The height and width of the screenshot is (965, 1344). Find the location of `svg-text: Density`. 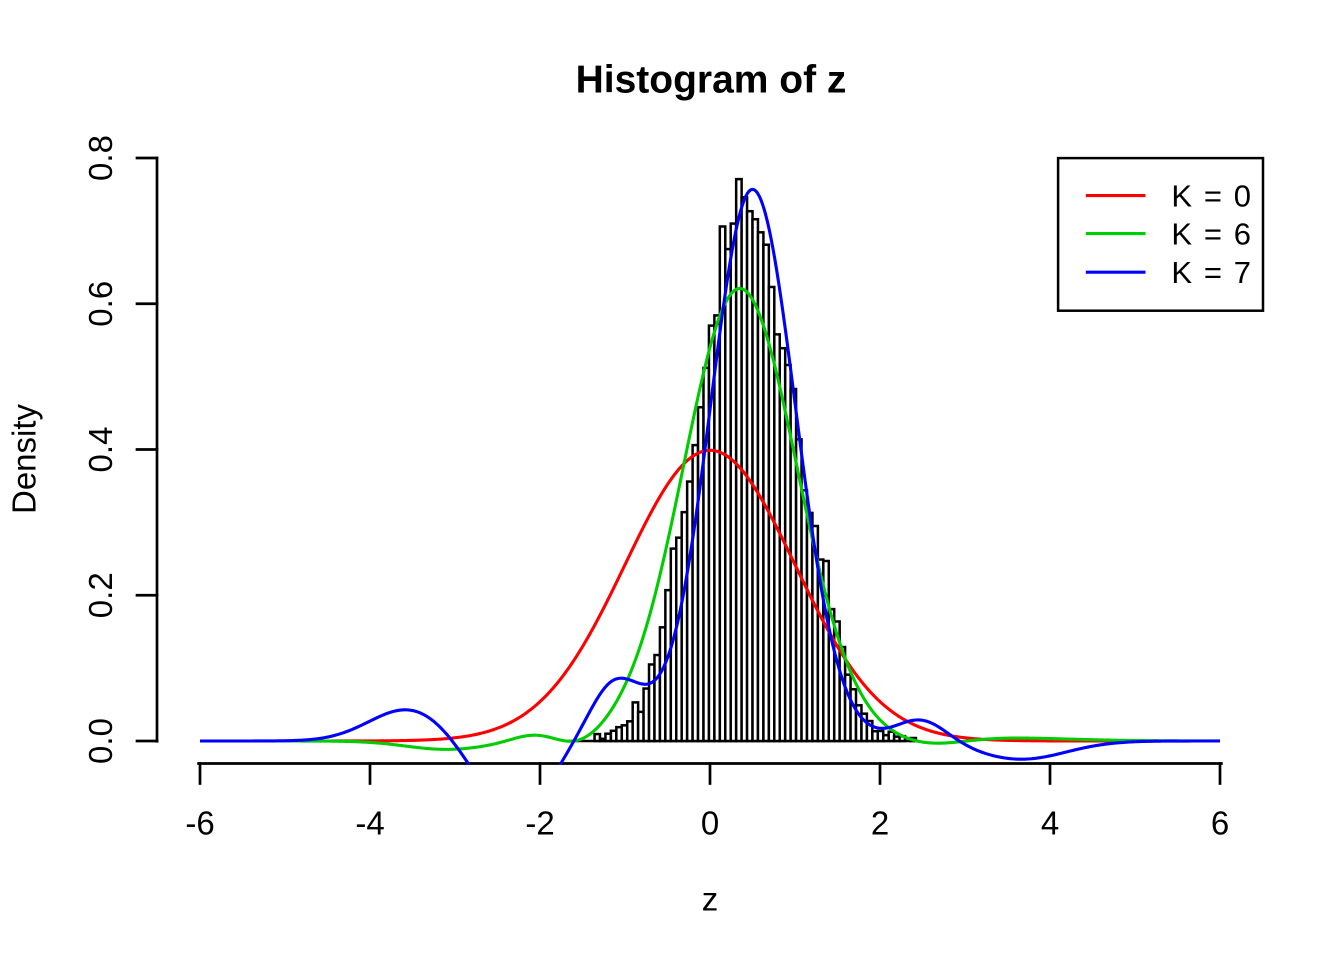

svg-text: Density is located at coordinates (23, 458).